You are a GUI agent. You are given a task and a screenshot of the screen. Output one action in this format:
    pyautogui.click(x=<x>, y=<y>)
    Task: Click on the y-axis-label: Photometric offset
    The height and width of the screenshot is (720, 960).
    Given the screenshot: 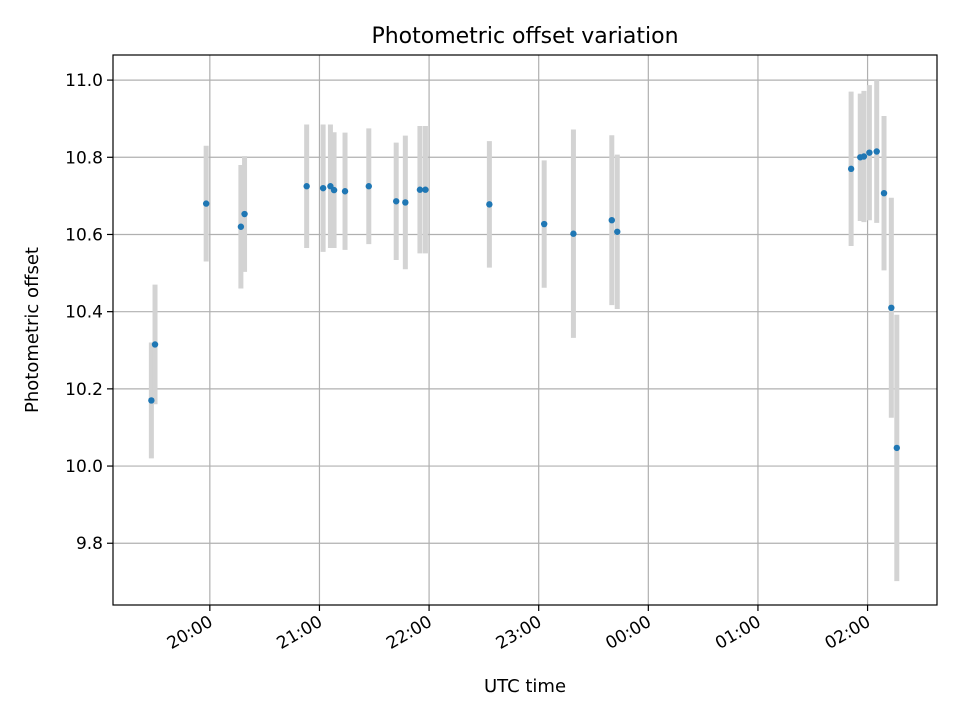 What is the action you would take?
    pyautogui.click(x=32, y=330)
    